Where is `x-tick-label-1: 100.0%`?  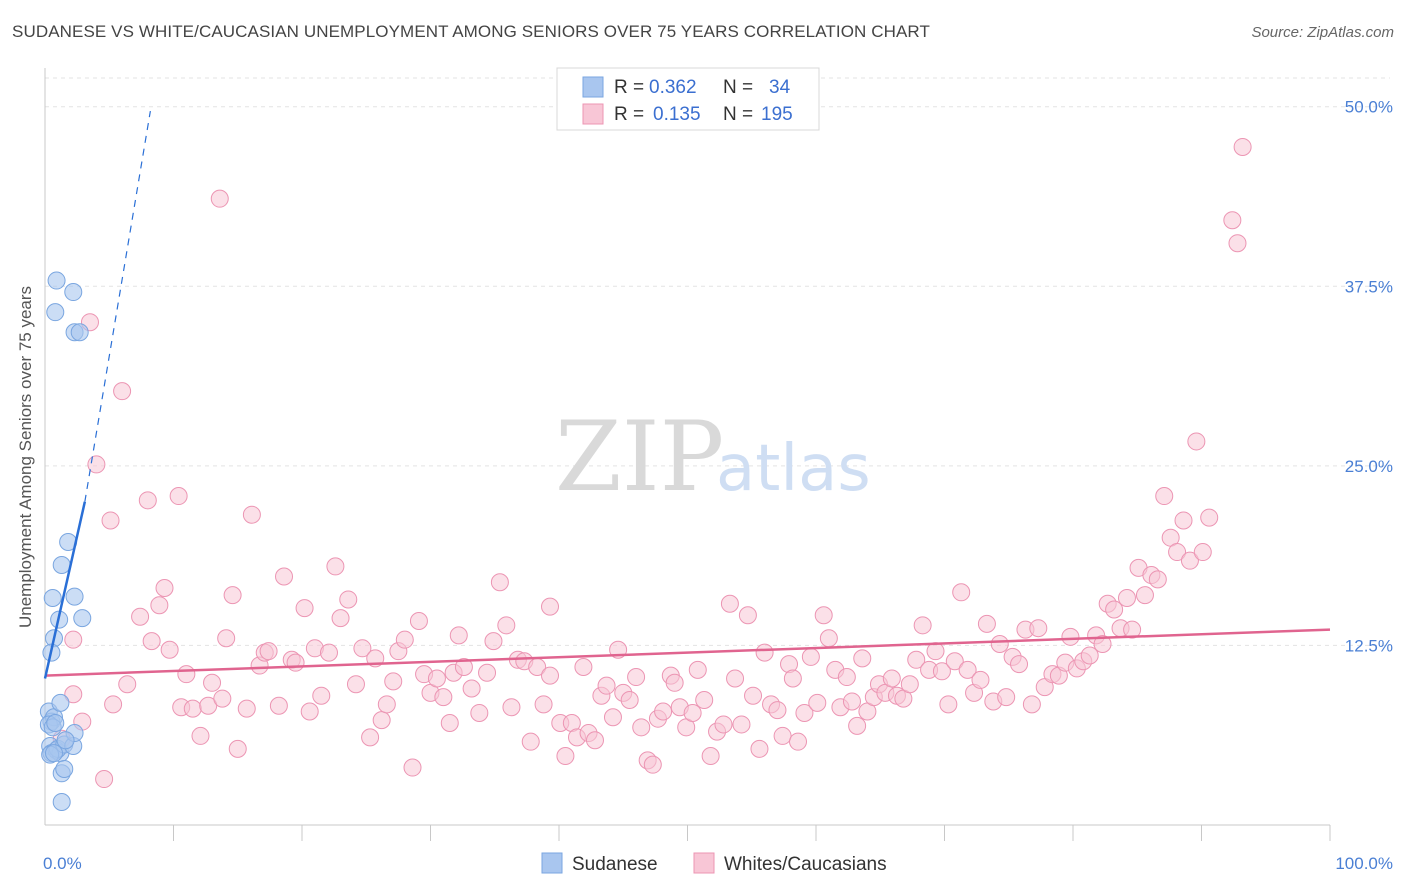 x-tick-label-1: 100.0% is located at coordinates (1364, 863).